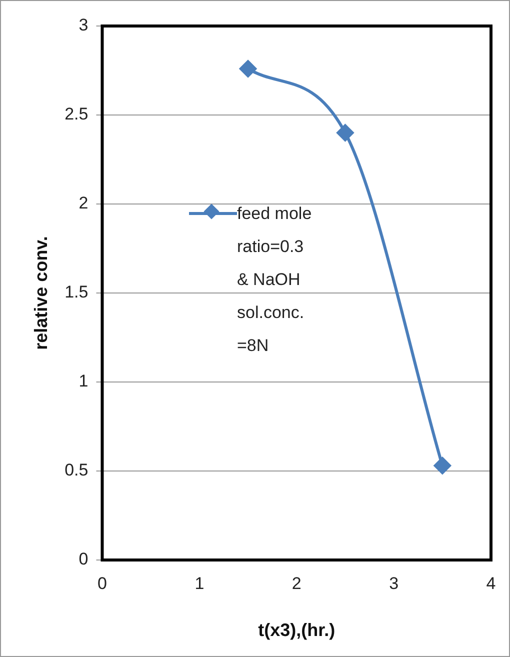 The height and width of the screenshot is (657, 510). What do you see at coordinates (275, 280) in the screenshot?
I see `legend-label: feed mole ratio=0.3 & NaOH sol.conc. =8N` at bounding box center [275, 280].